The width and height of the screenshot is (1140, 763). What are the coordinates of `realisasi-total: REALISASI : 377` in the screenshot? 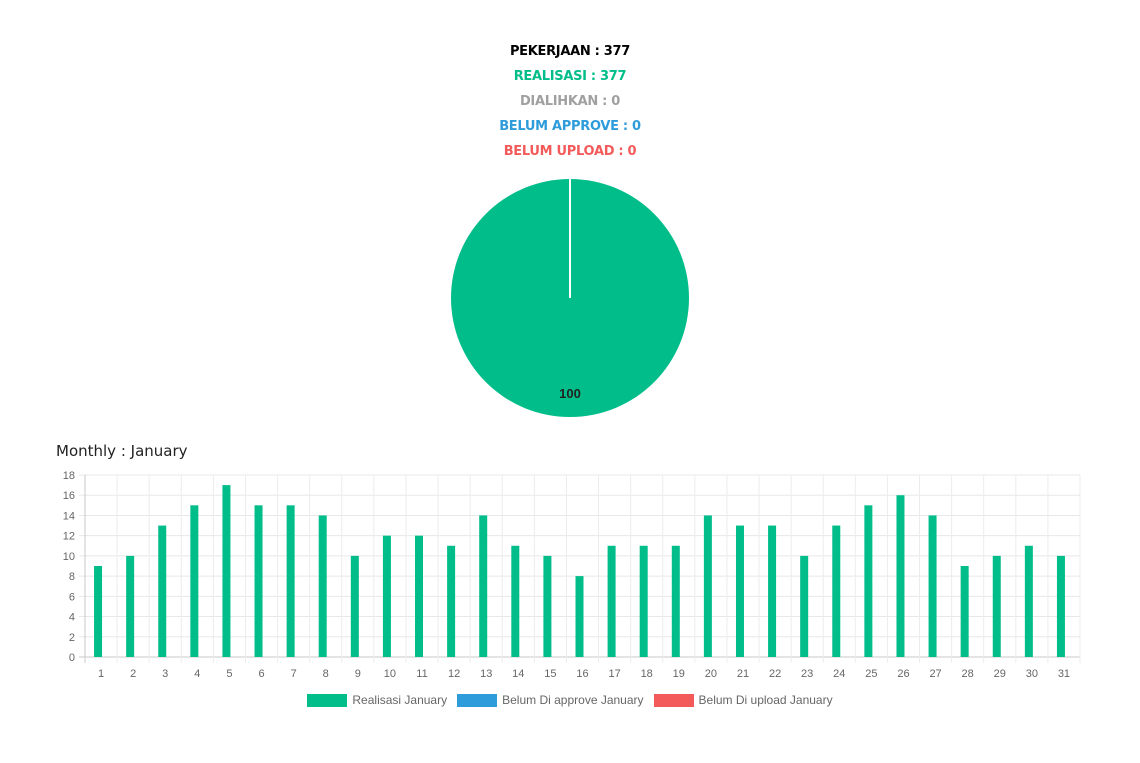 It's located at (570, 76).